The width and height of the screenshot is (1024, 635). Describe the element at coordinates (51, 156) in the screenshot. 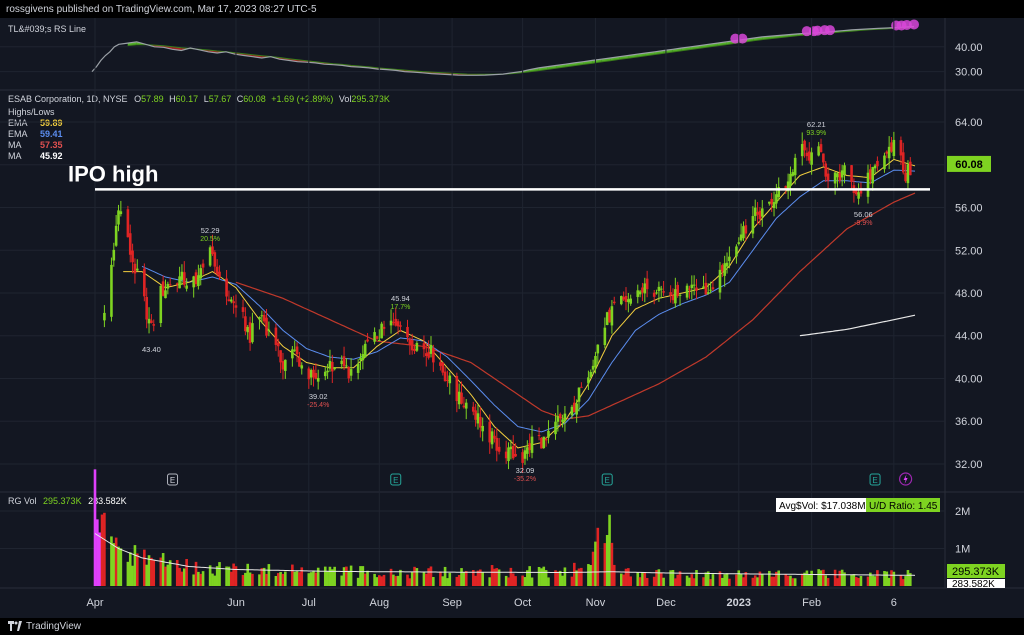

I see `legend-value: 45.92` at that location.